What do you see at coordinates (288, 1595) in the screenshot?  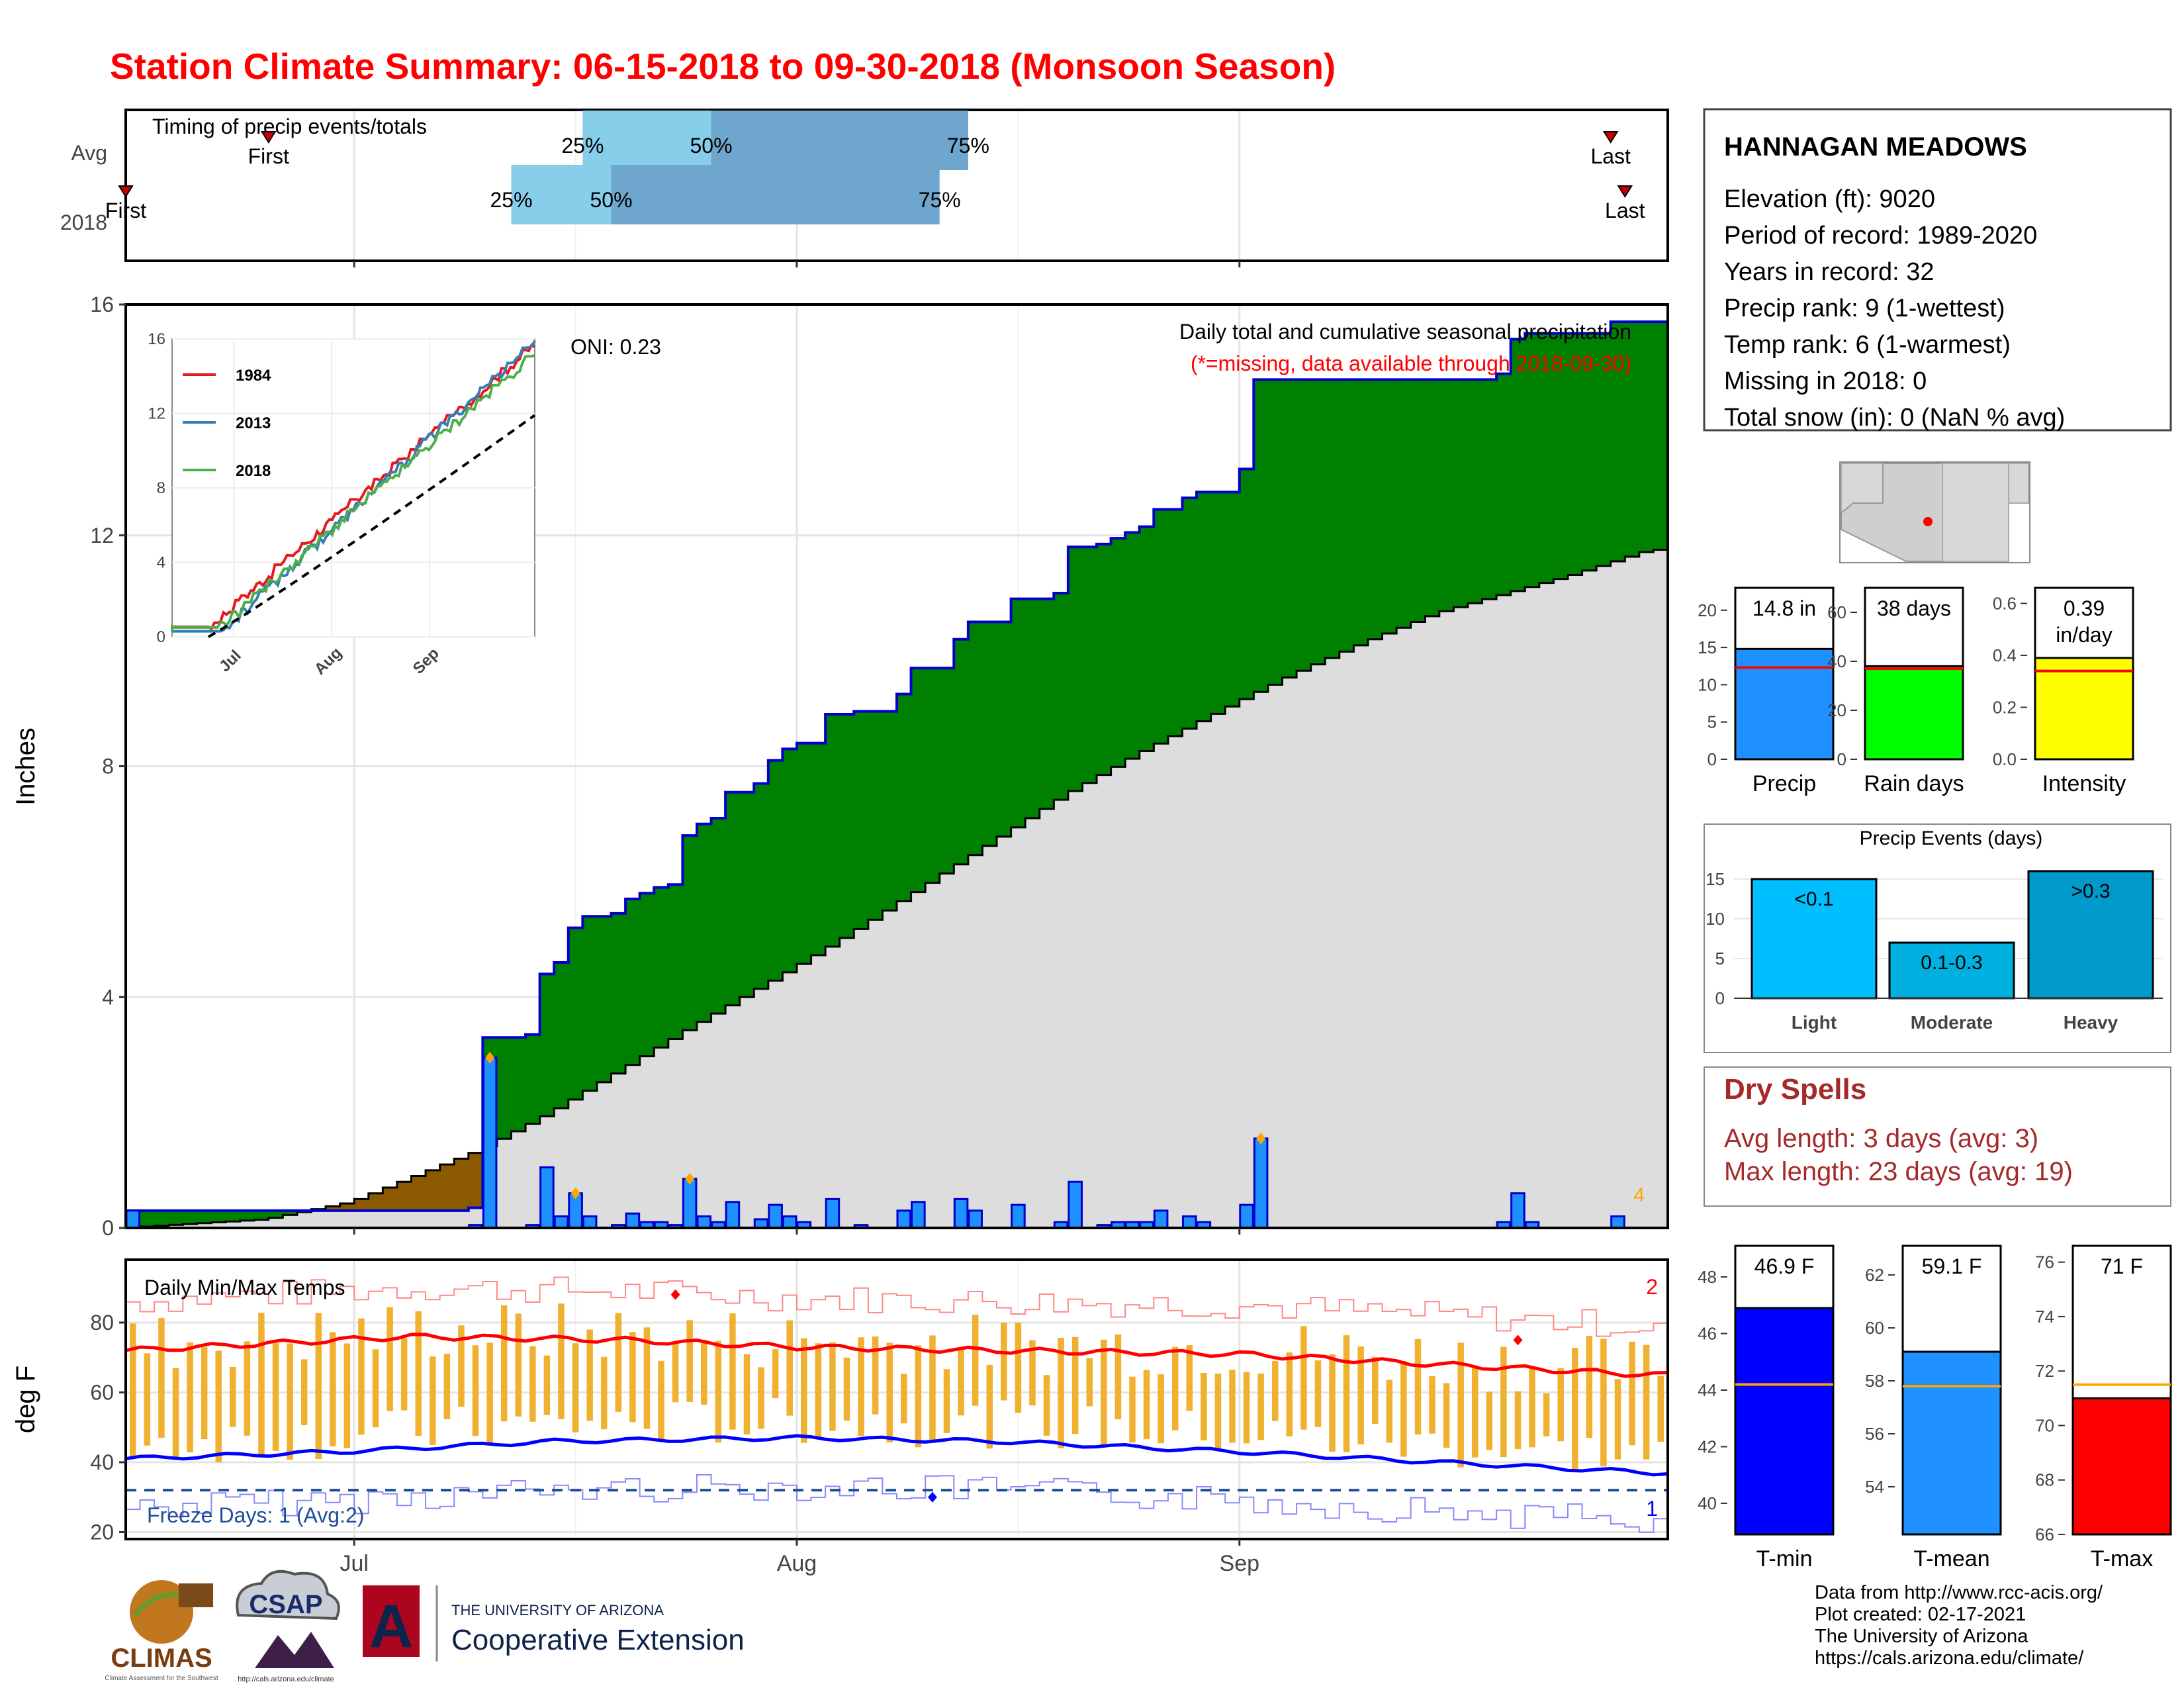 I see `csap-logo-cloud` at bounding box center [288, 1595].